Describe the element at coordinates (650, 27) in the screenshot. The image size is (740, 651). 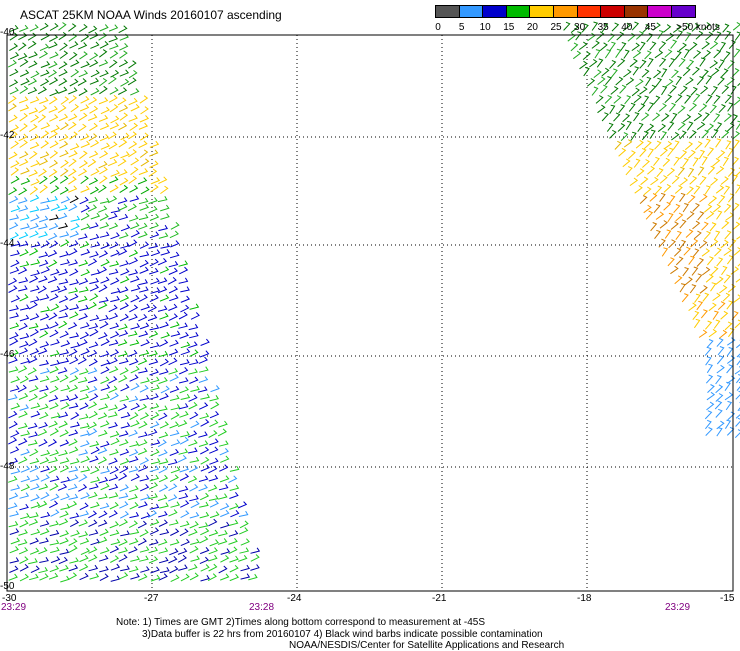
I see `legend-label-9: 45` at that location.